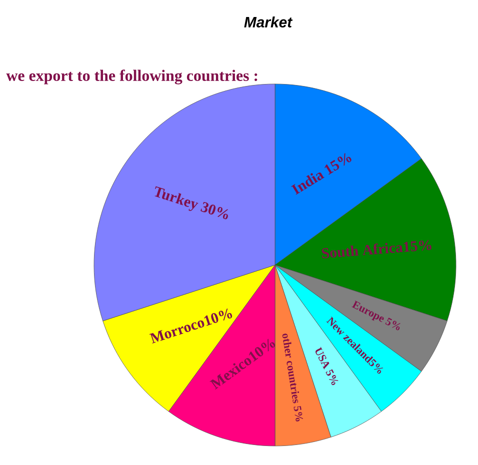 This screenshot has width=478, height=465. I want to click on slice-label: South Africa15%, so click(377, 249).